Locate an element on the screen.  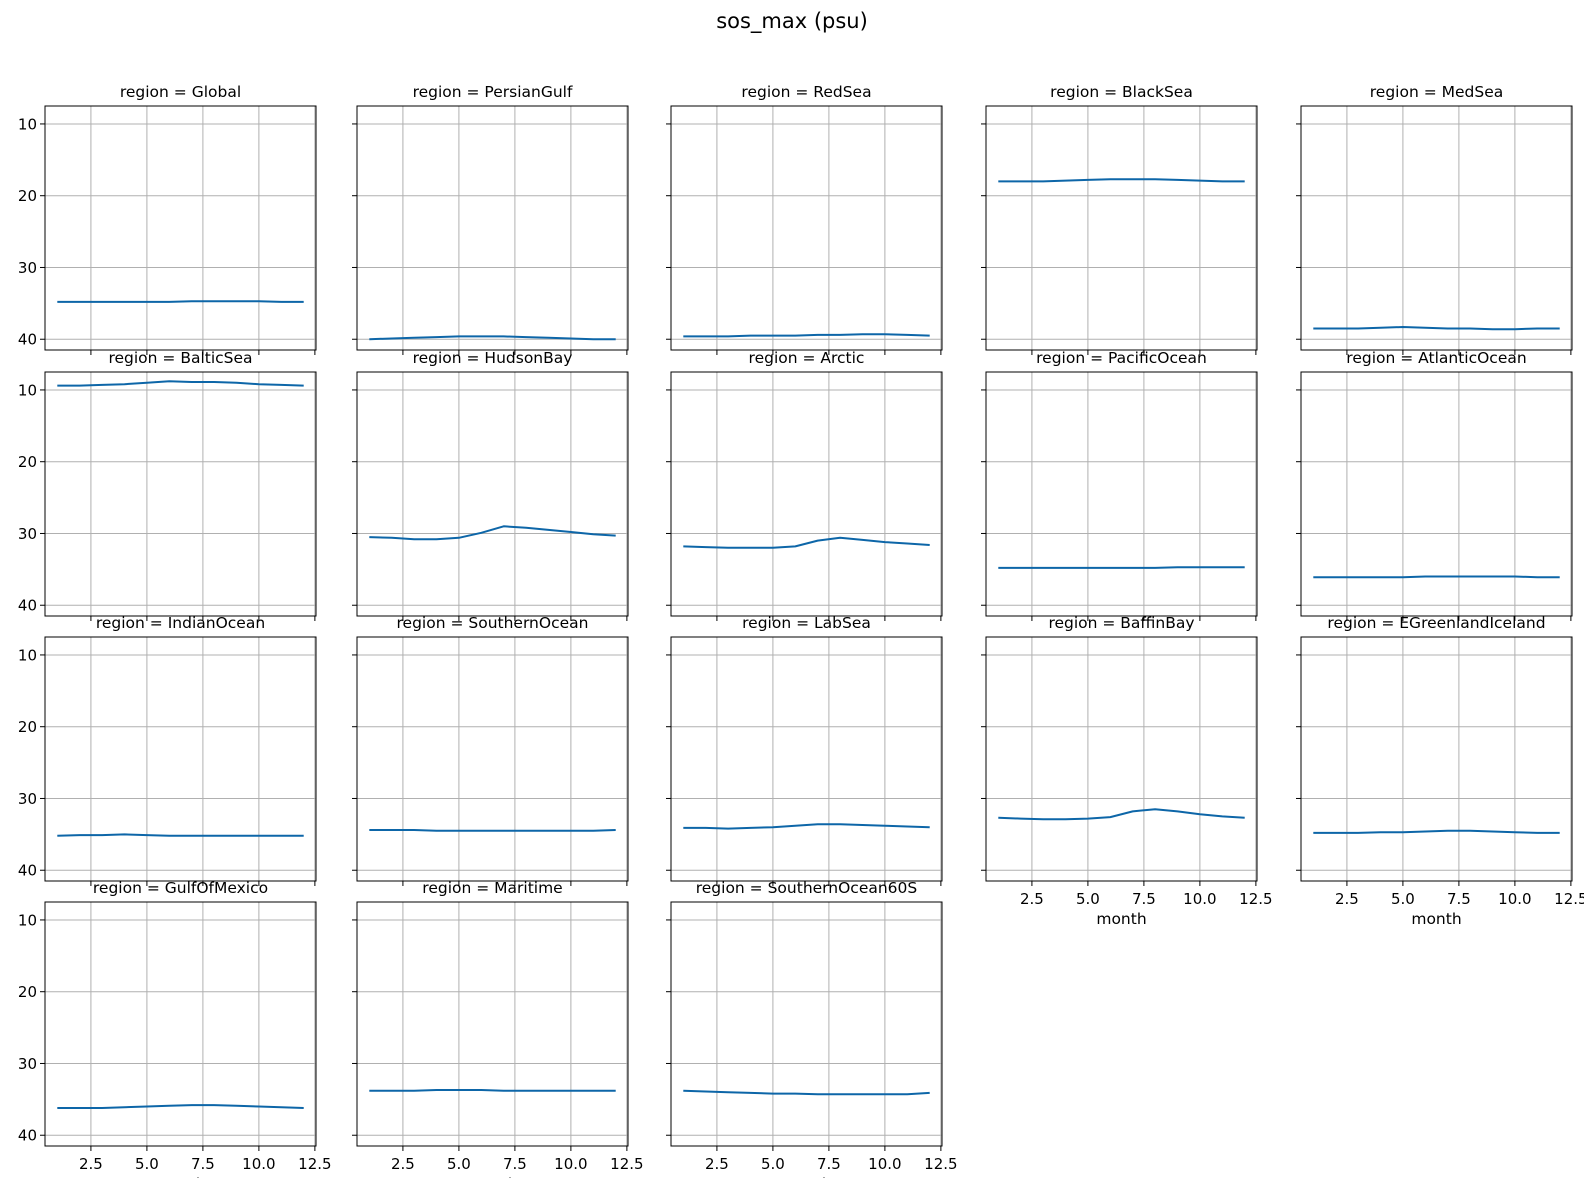
facet-panel: region = SouthernOcean is located at coordinates (490, 750).